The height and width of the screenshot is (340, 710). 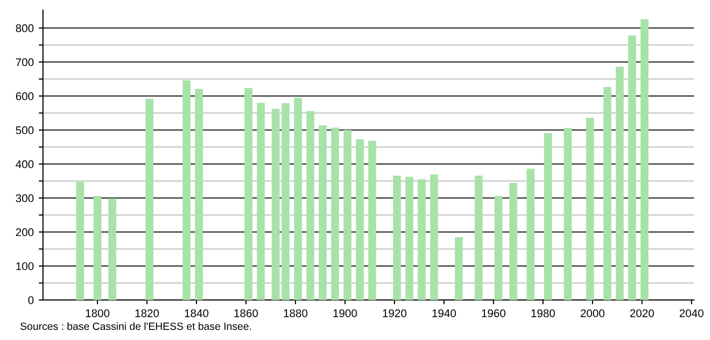 What do you see at coordinates (296, 313) in the screenshot?
I see `x-tick-label: 1880` at bounding box center [296, 313].